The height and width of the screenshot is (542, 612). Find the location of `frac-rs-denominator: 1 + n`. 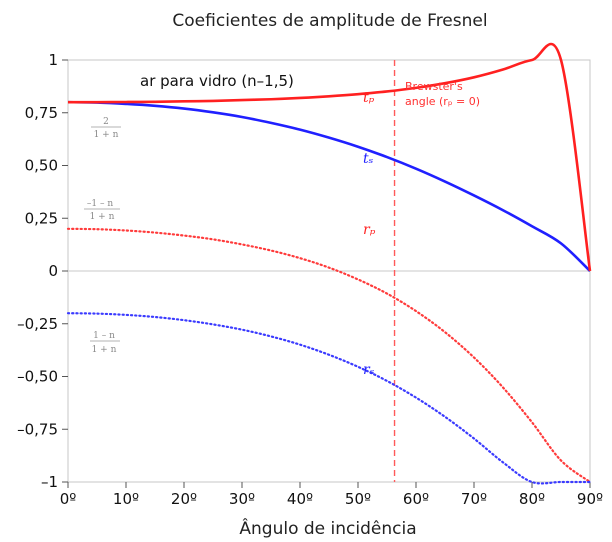

frac-rs-denominator: 1 + n is located at coordinates (104, 350).